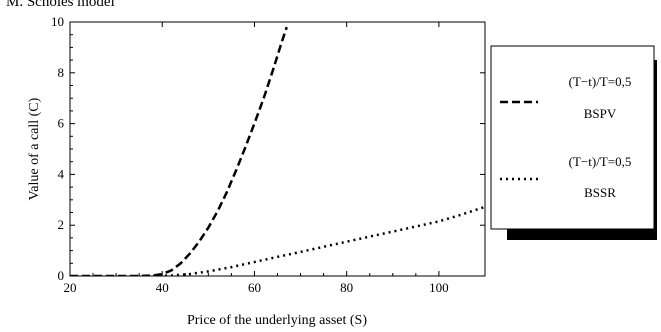 The image size is (661, 332). I want to click on series-line-bssr, so click(318, 240).